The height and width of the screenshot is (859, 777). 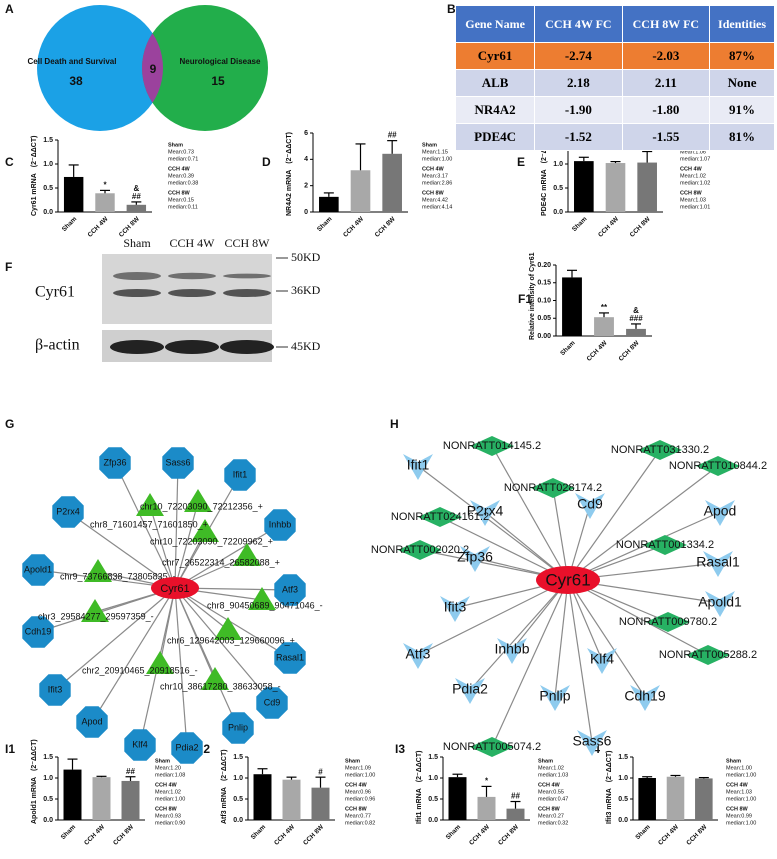 I want to click on significance-mark: ##, so click(x=136, y=196).